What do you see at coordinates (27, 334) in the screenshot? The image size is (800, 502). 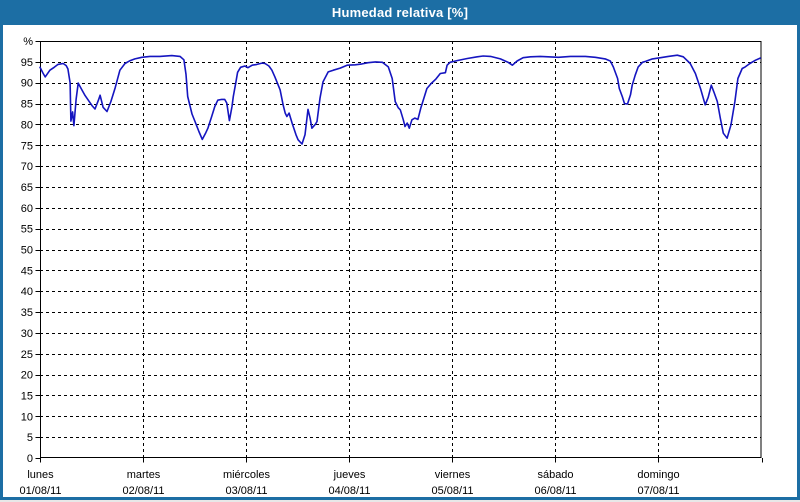 I see `y-tick-label: 30` at bounding box center [27, 334].